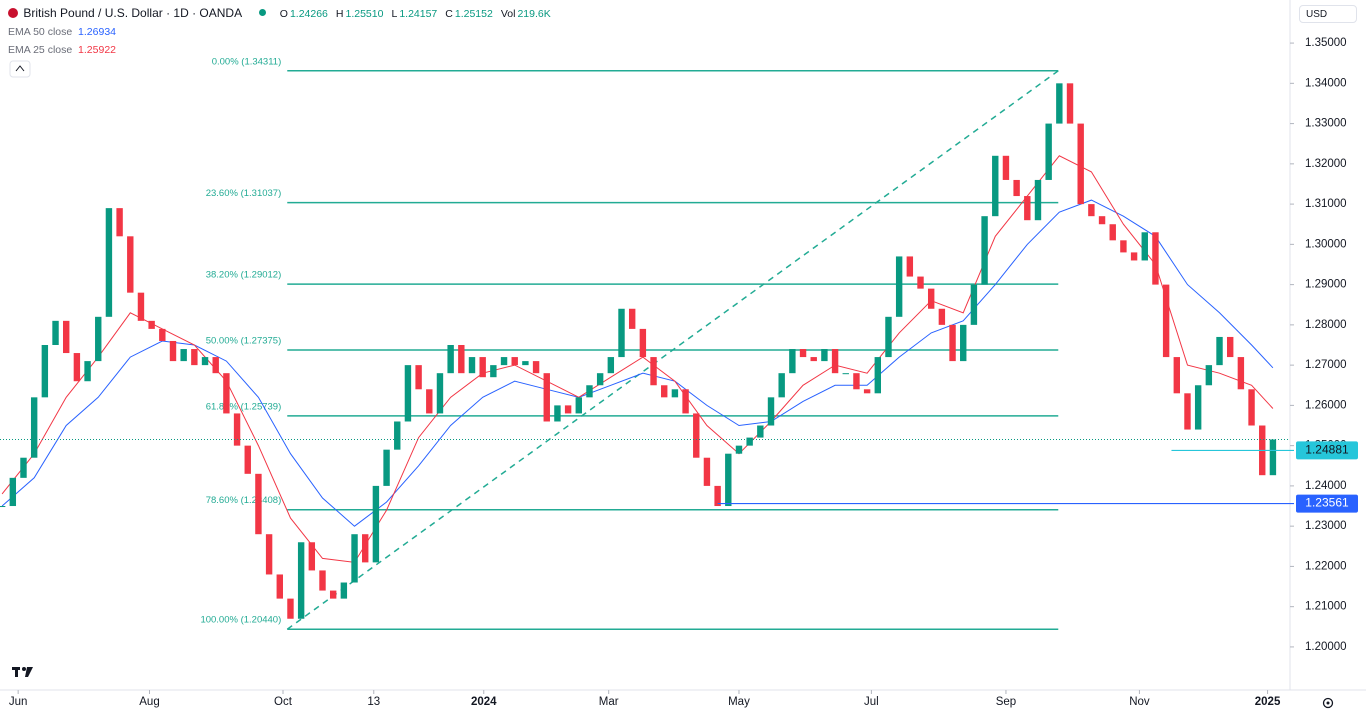 This screenshot has height=715, width=1366. Describe the element at coordinates (1139, 702) in the screenshot. I see `x-tick-label: Nov` at that location.